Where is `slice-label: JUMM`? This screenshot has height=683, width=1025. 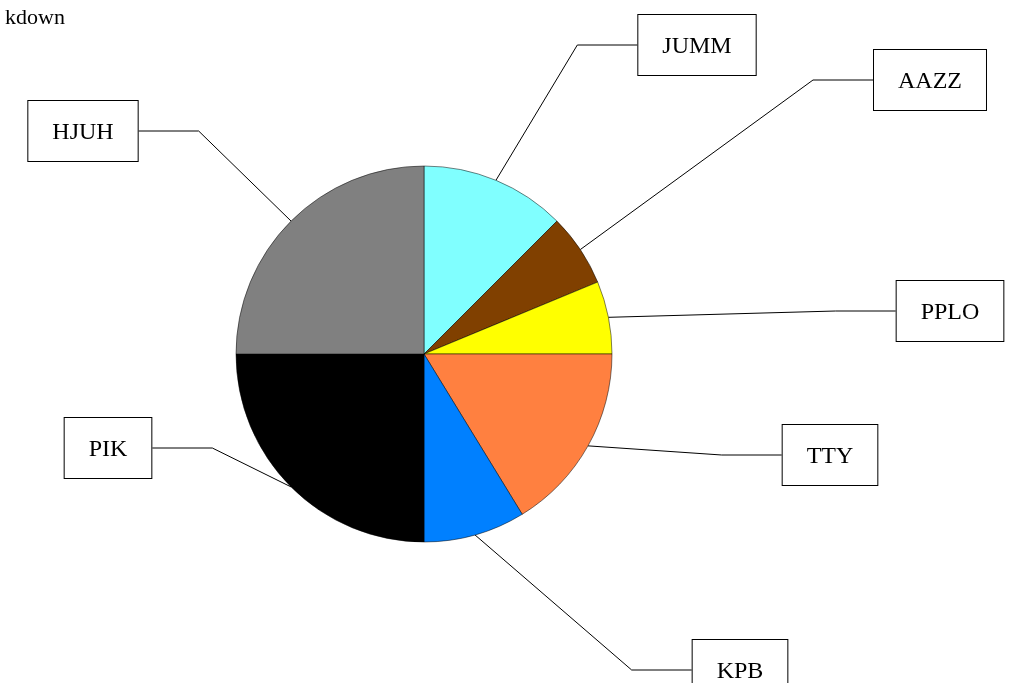 slice-label: JUMM is located at coordinates (697, 45).